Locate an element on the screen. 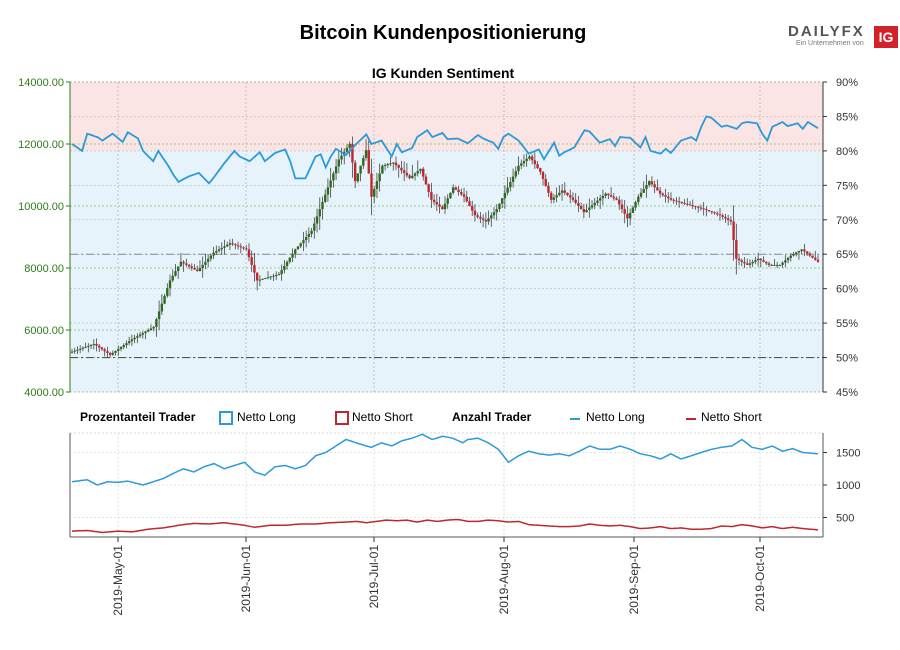 The image size is (900, 650). legend-long-line-swatch is located at coordinates (575, 419).